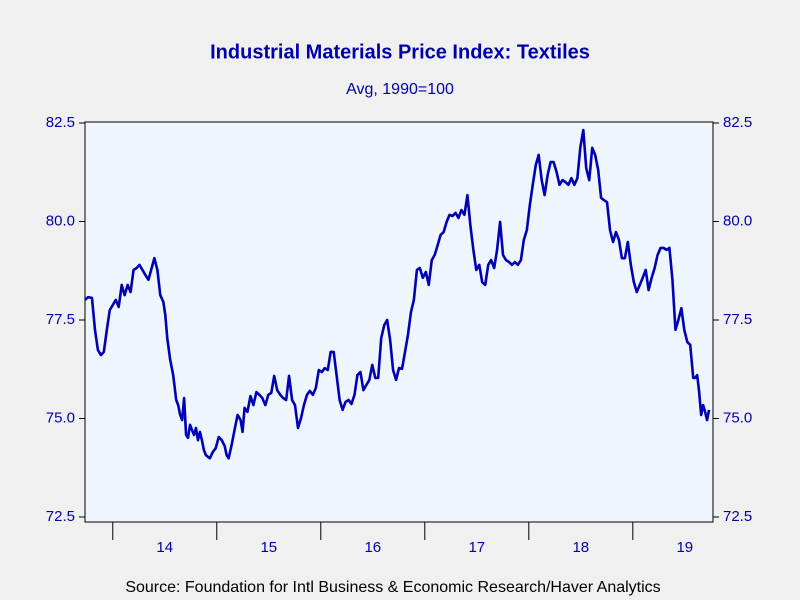 The height and width of the screenshot is (600, 800). What do you see at coordinates (164, 547) in the screenshot?
I see `x-tick-label: 14` at bounding box center [164, 547].